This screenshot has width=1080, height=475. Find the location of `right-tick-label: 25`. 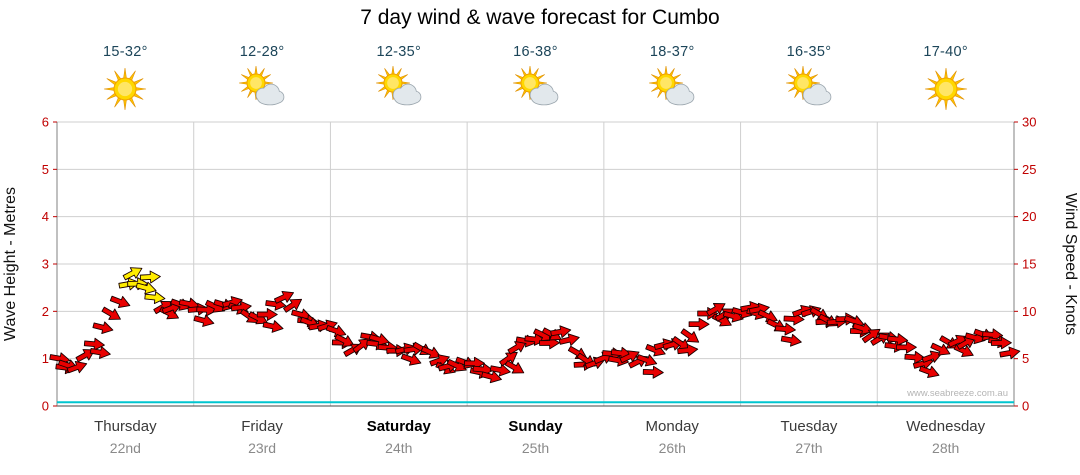

right-tick-label: 25 is located at coordinates (1029, 169).